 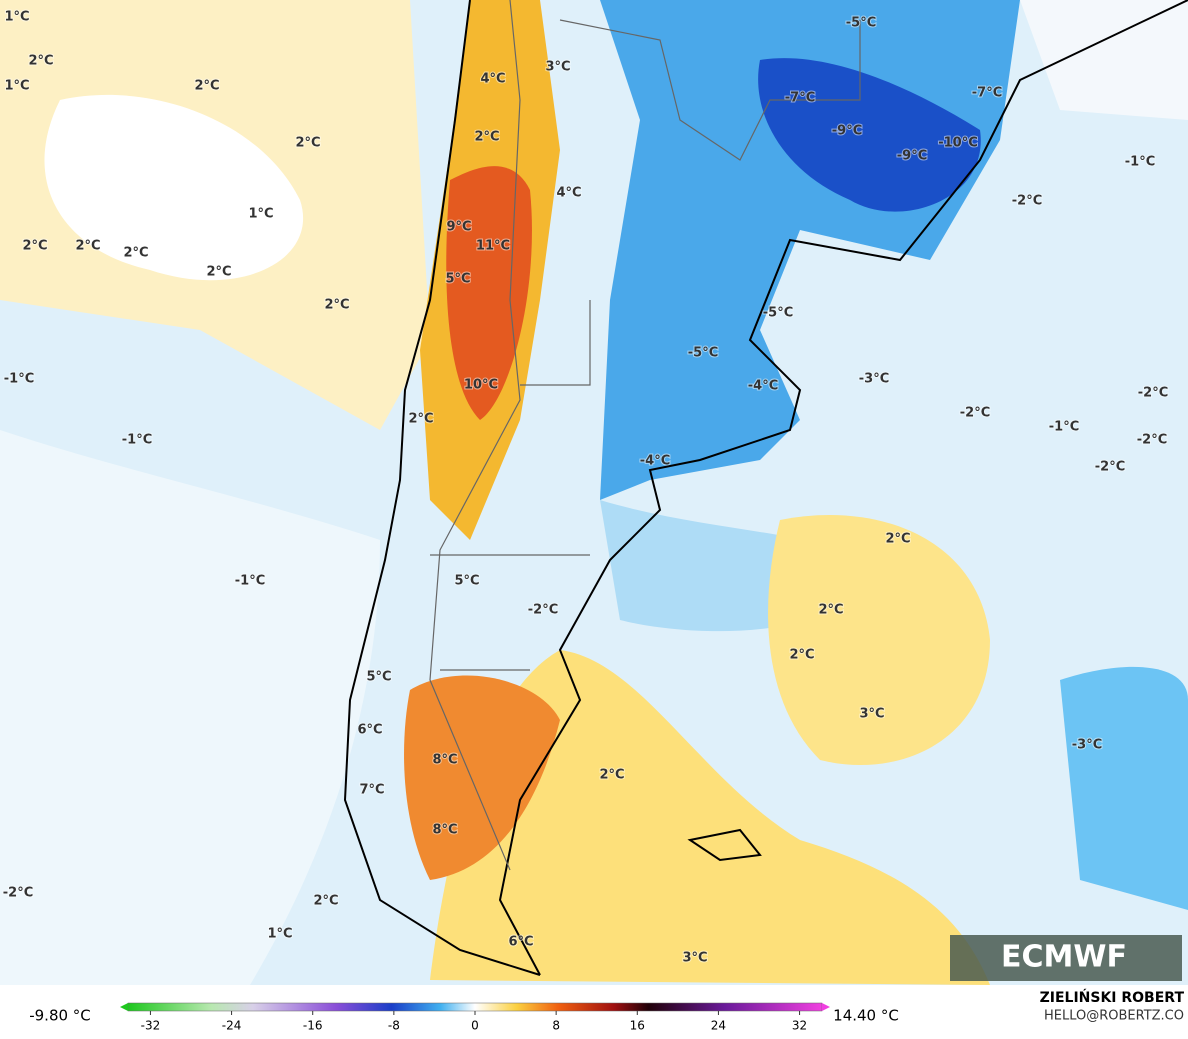 What do you see at coordinates (556, 1026) in the screenshot?
I see `colorbar-tick-label: 8` at bounding box center [556, 1026].